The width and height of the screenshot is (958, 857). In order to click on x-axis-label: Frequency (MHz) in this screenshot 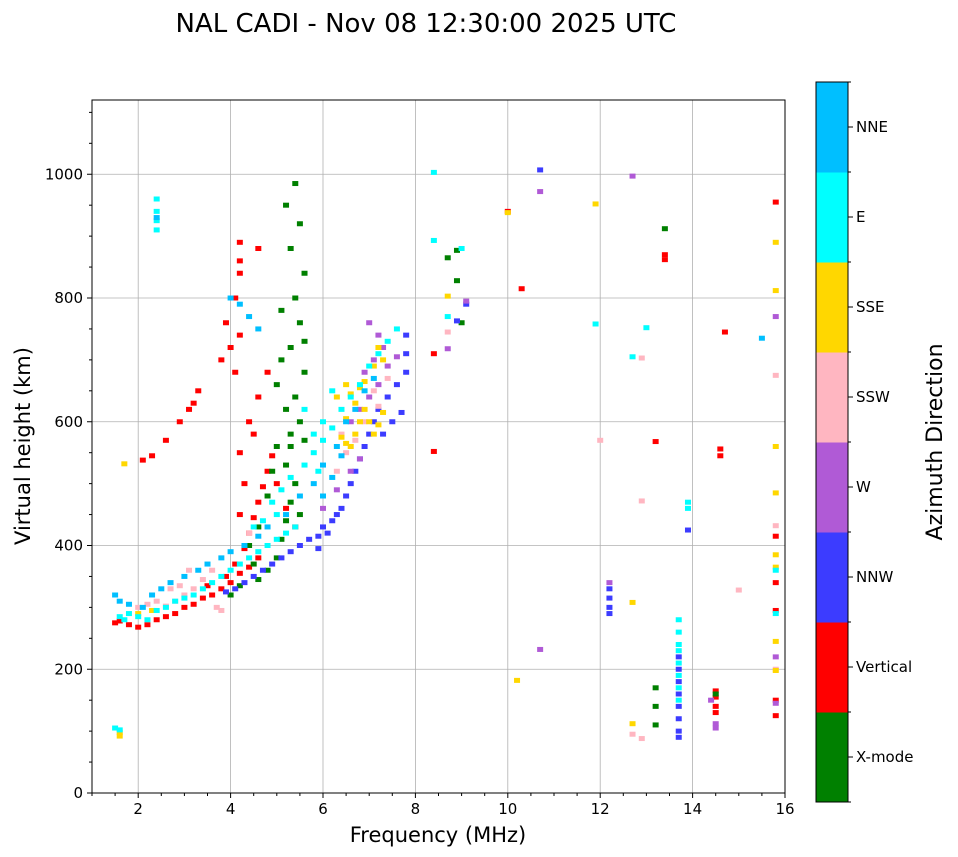, I will do `click(438, 835)`.